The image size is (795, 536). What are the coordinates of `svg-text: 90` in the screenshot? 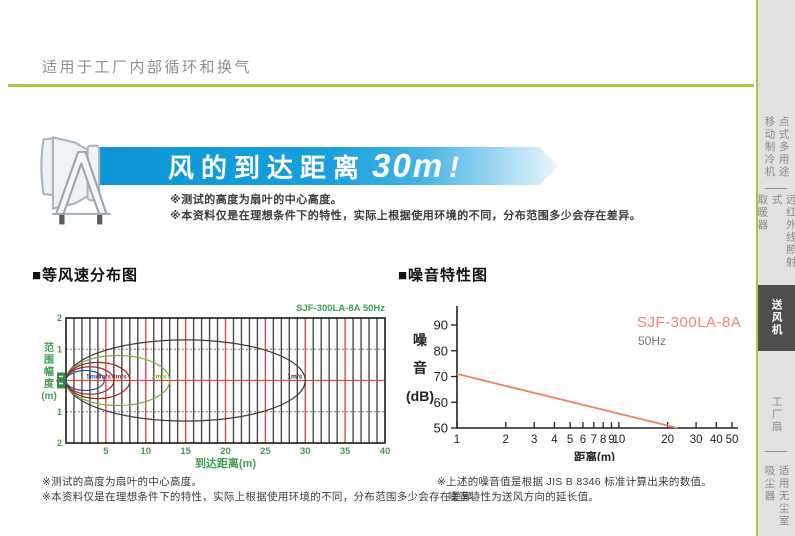 It's located at (441, 325).